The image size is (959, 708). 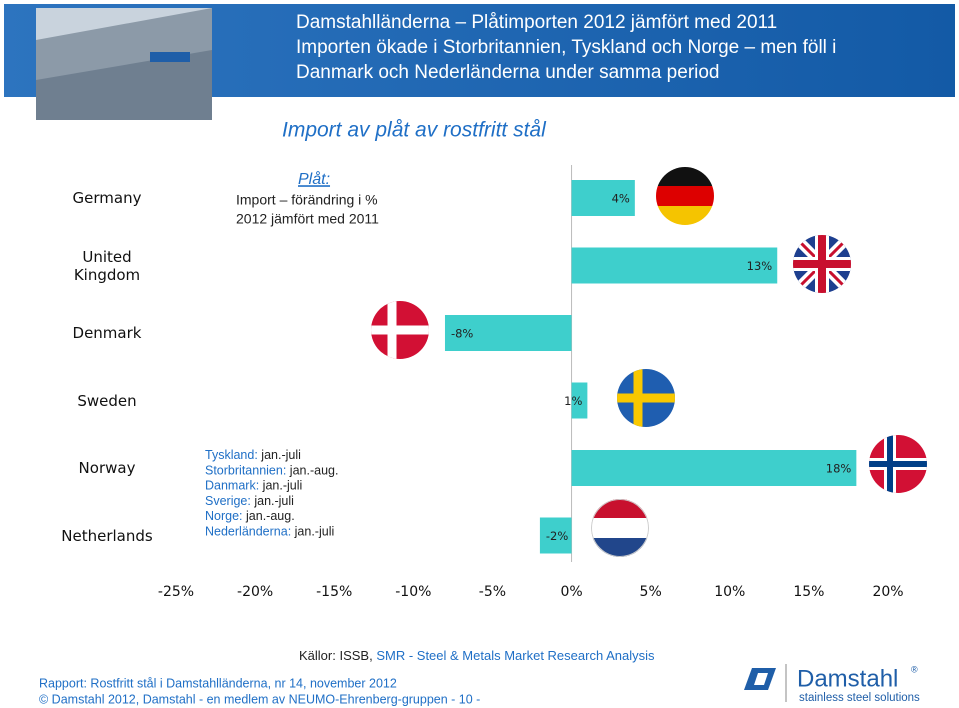 I want to click on logo-brand: Damstahl, so click(x=847, y=678).